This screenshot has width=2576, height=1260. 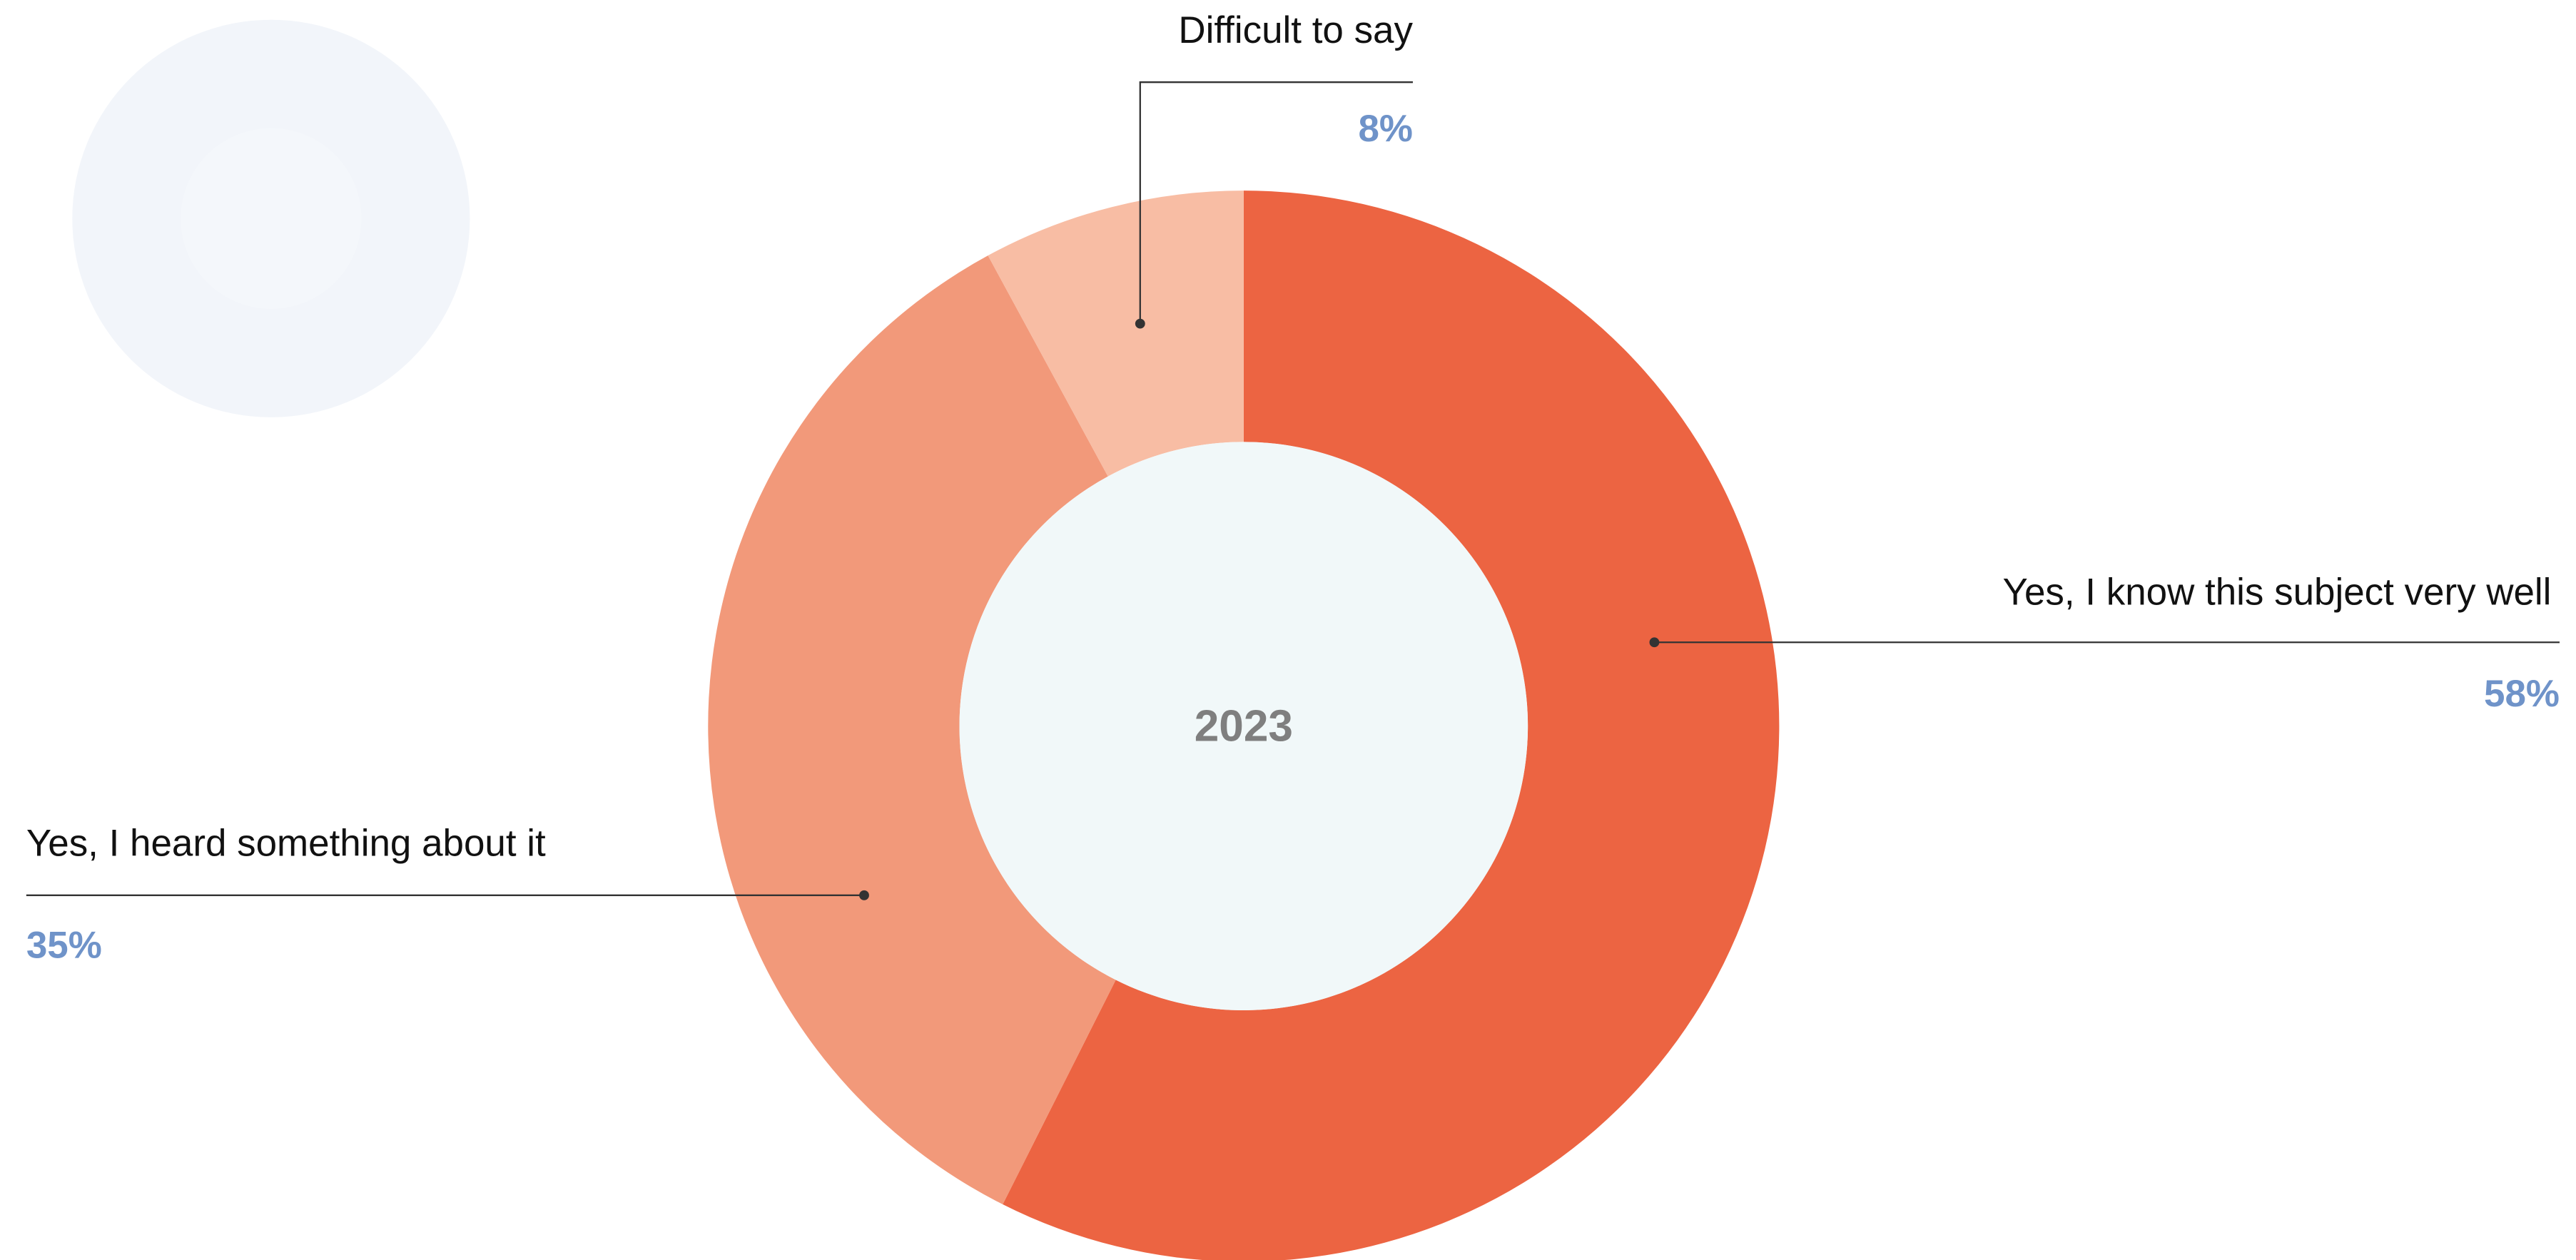 I want to click on donut-hole, so click(x=1243, y=726).